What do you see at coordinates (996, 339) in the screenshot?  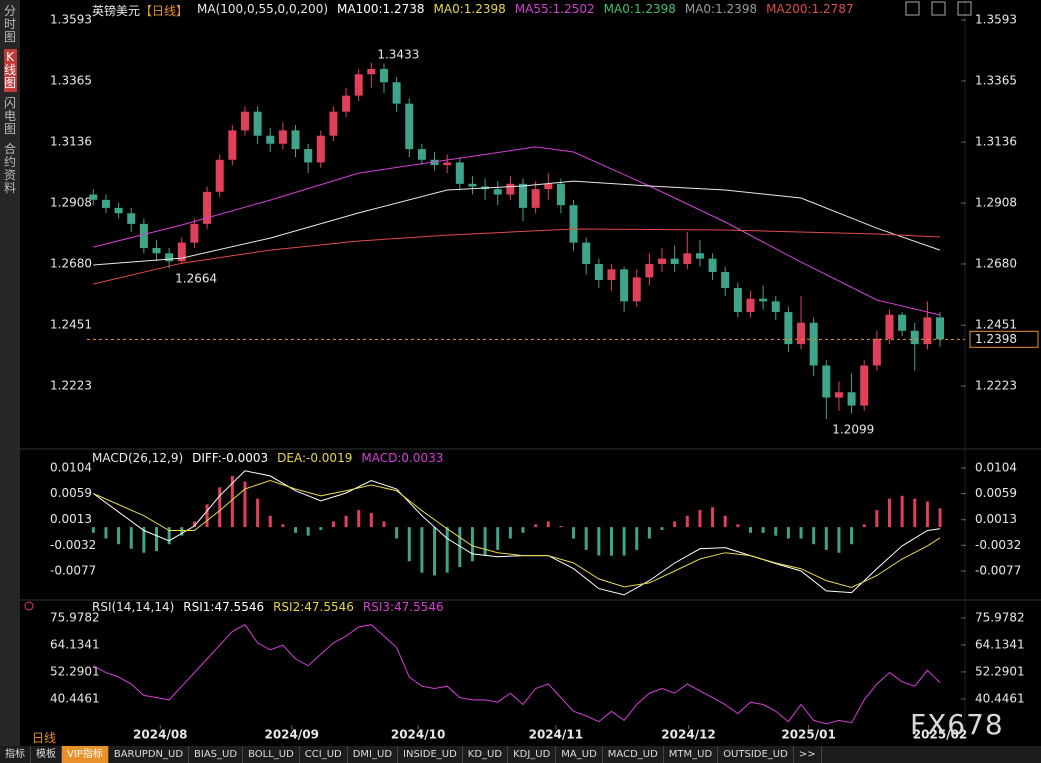 I see `last-price-label: 1.2398` at bounding box center [996, 339].